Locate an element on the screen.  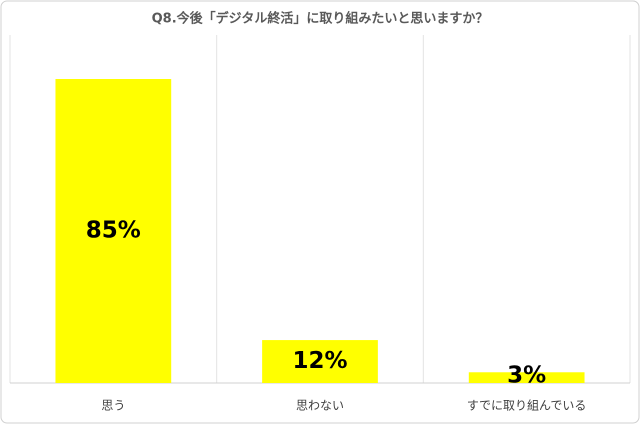
chart-title: Q8.今後「デジタル終活」に取り組みたいと思いますか？ is located at coordinates (320, 19).